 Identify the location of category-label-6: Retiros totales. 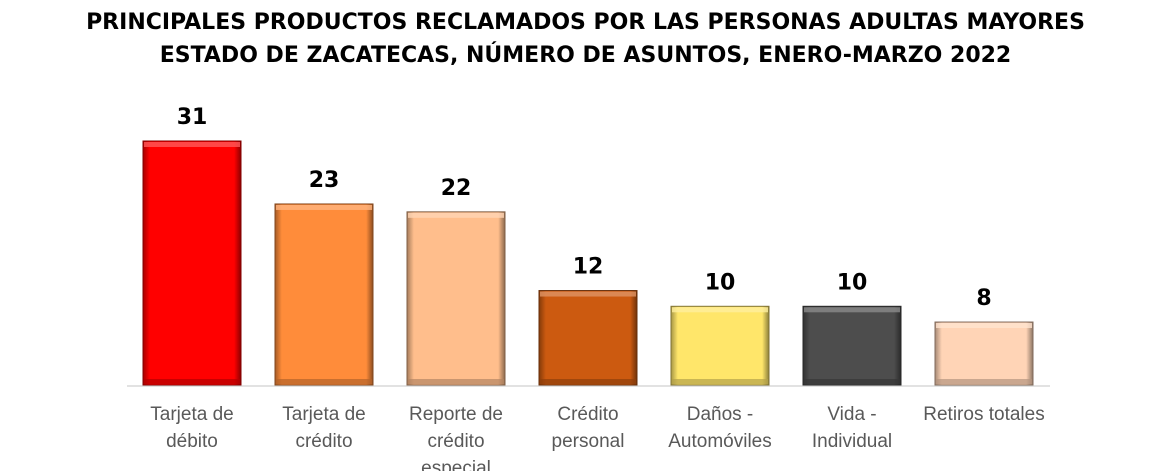
(983, 414).